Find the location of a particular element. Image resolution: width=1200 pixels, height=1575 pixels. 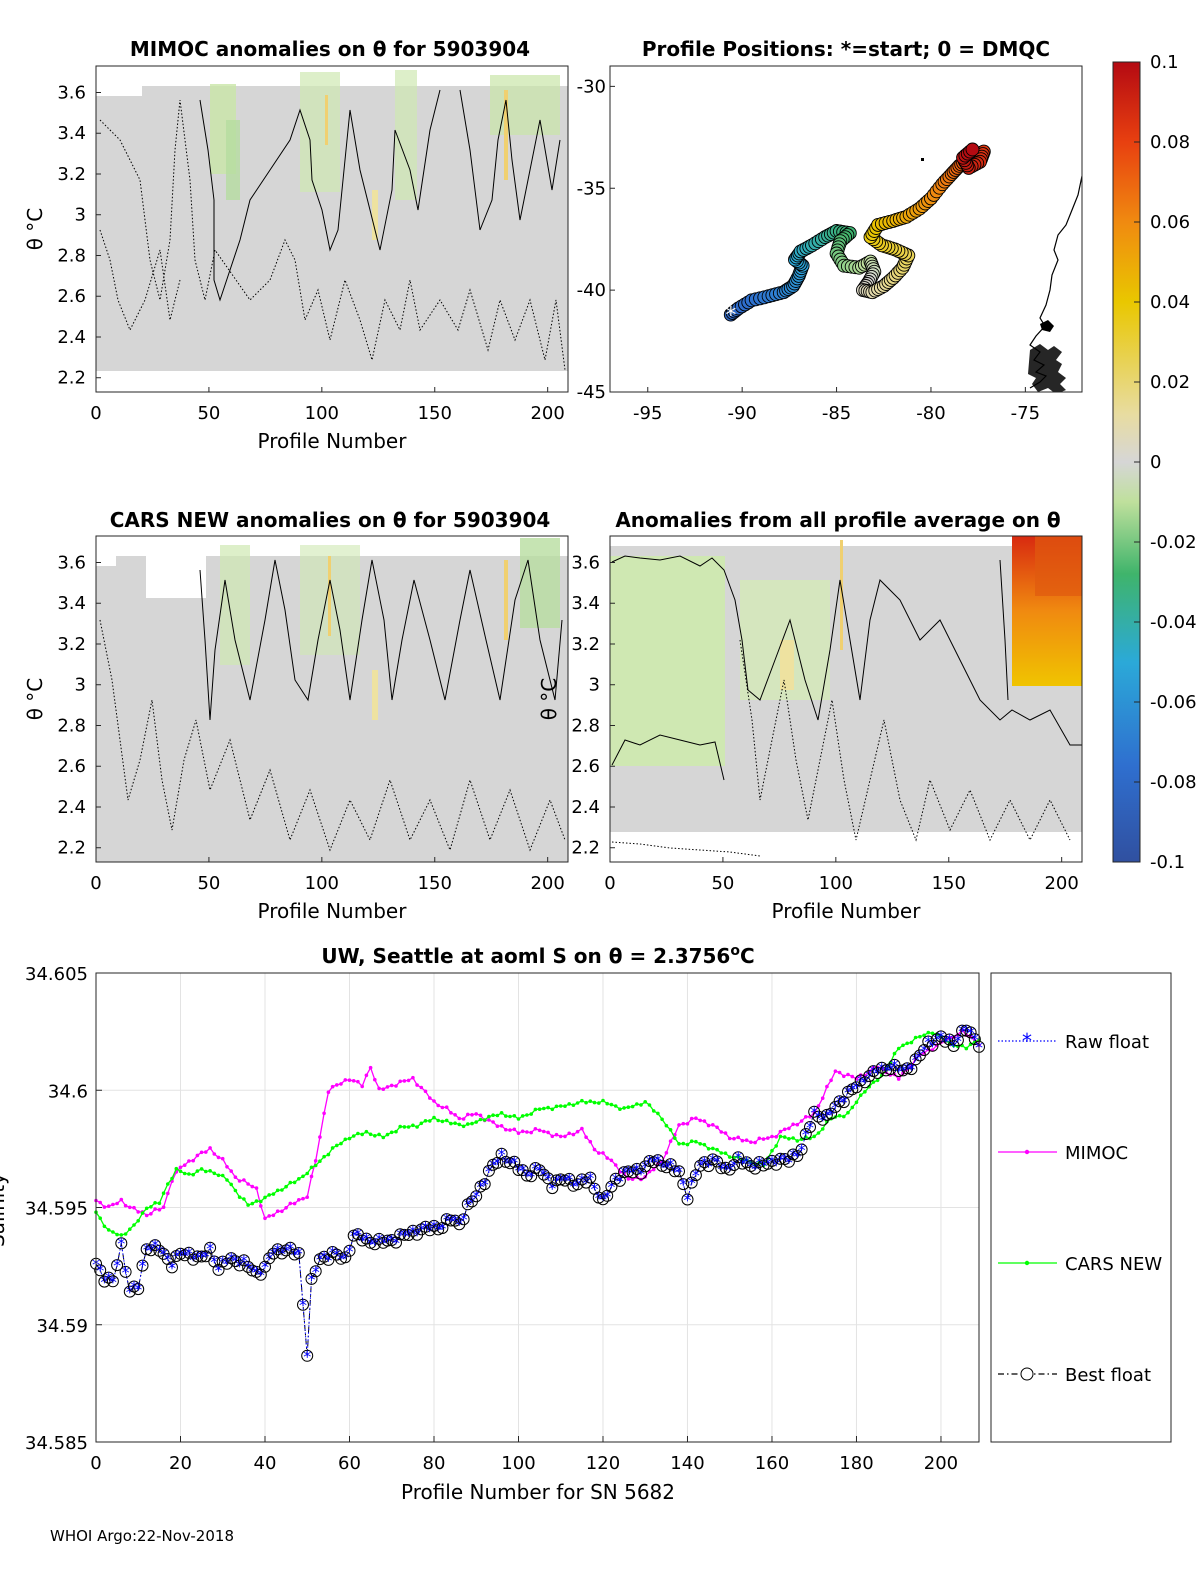

coastline is located at coordinates (1001, 275).